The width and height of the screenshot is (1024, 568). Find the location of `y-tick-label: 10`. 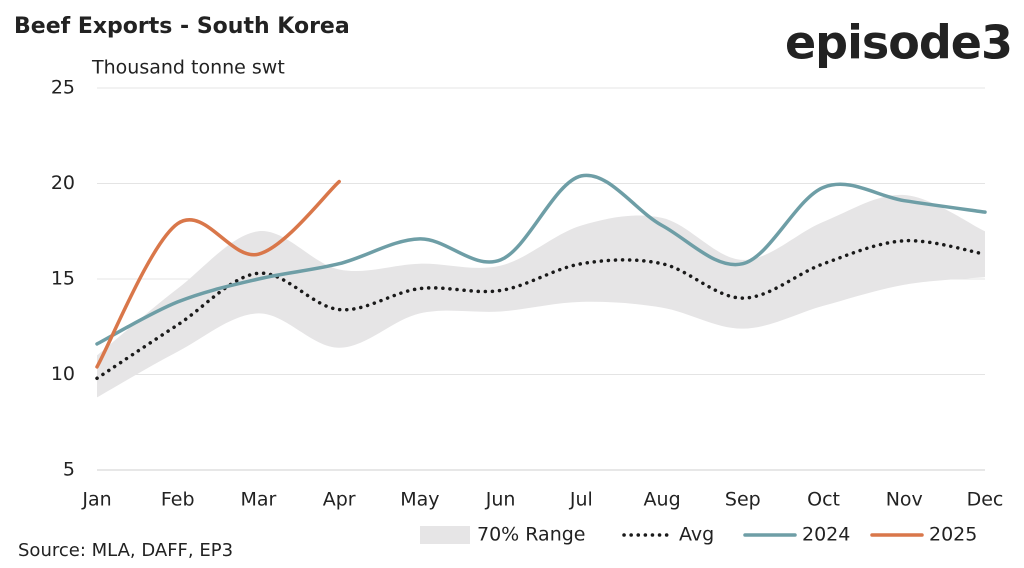

y-tick-label: 10 is located at coordinates (63, 374).